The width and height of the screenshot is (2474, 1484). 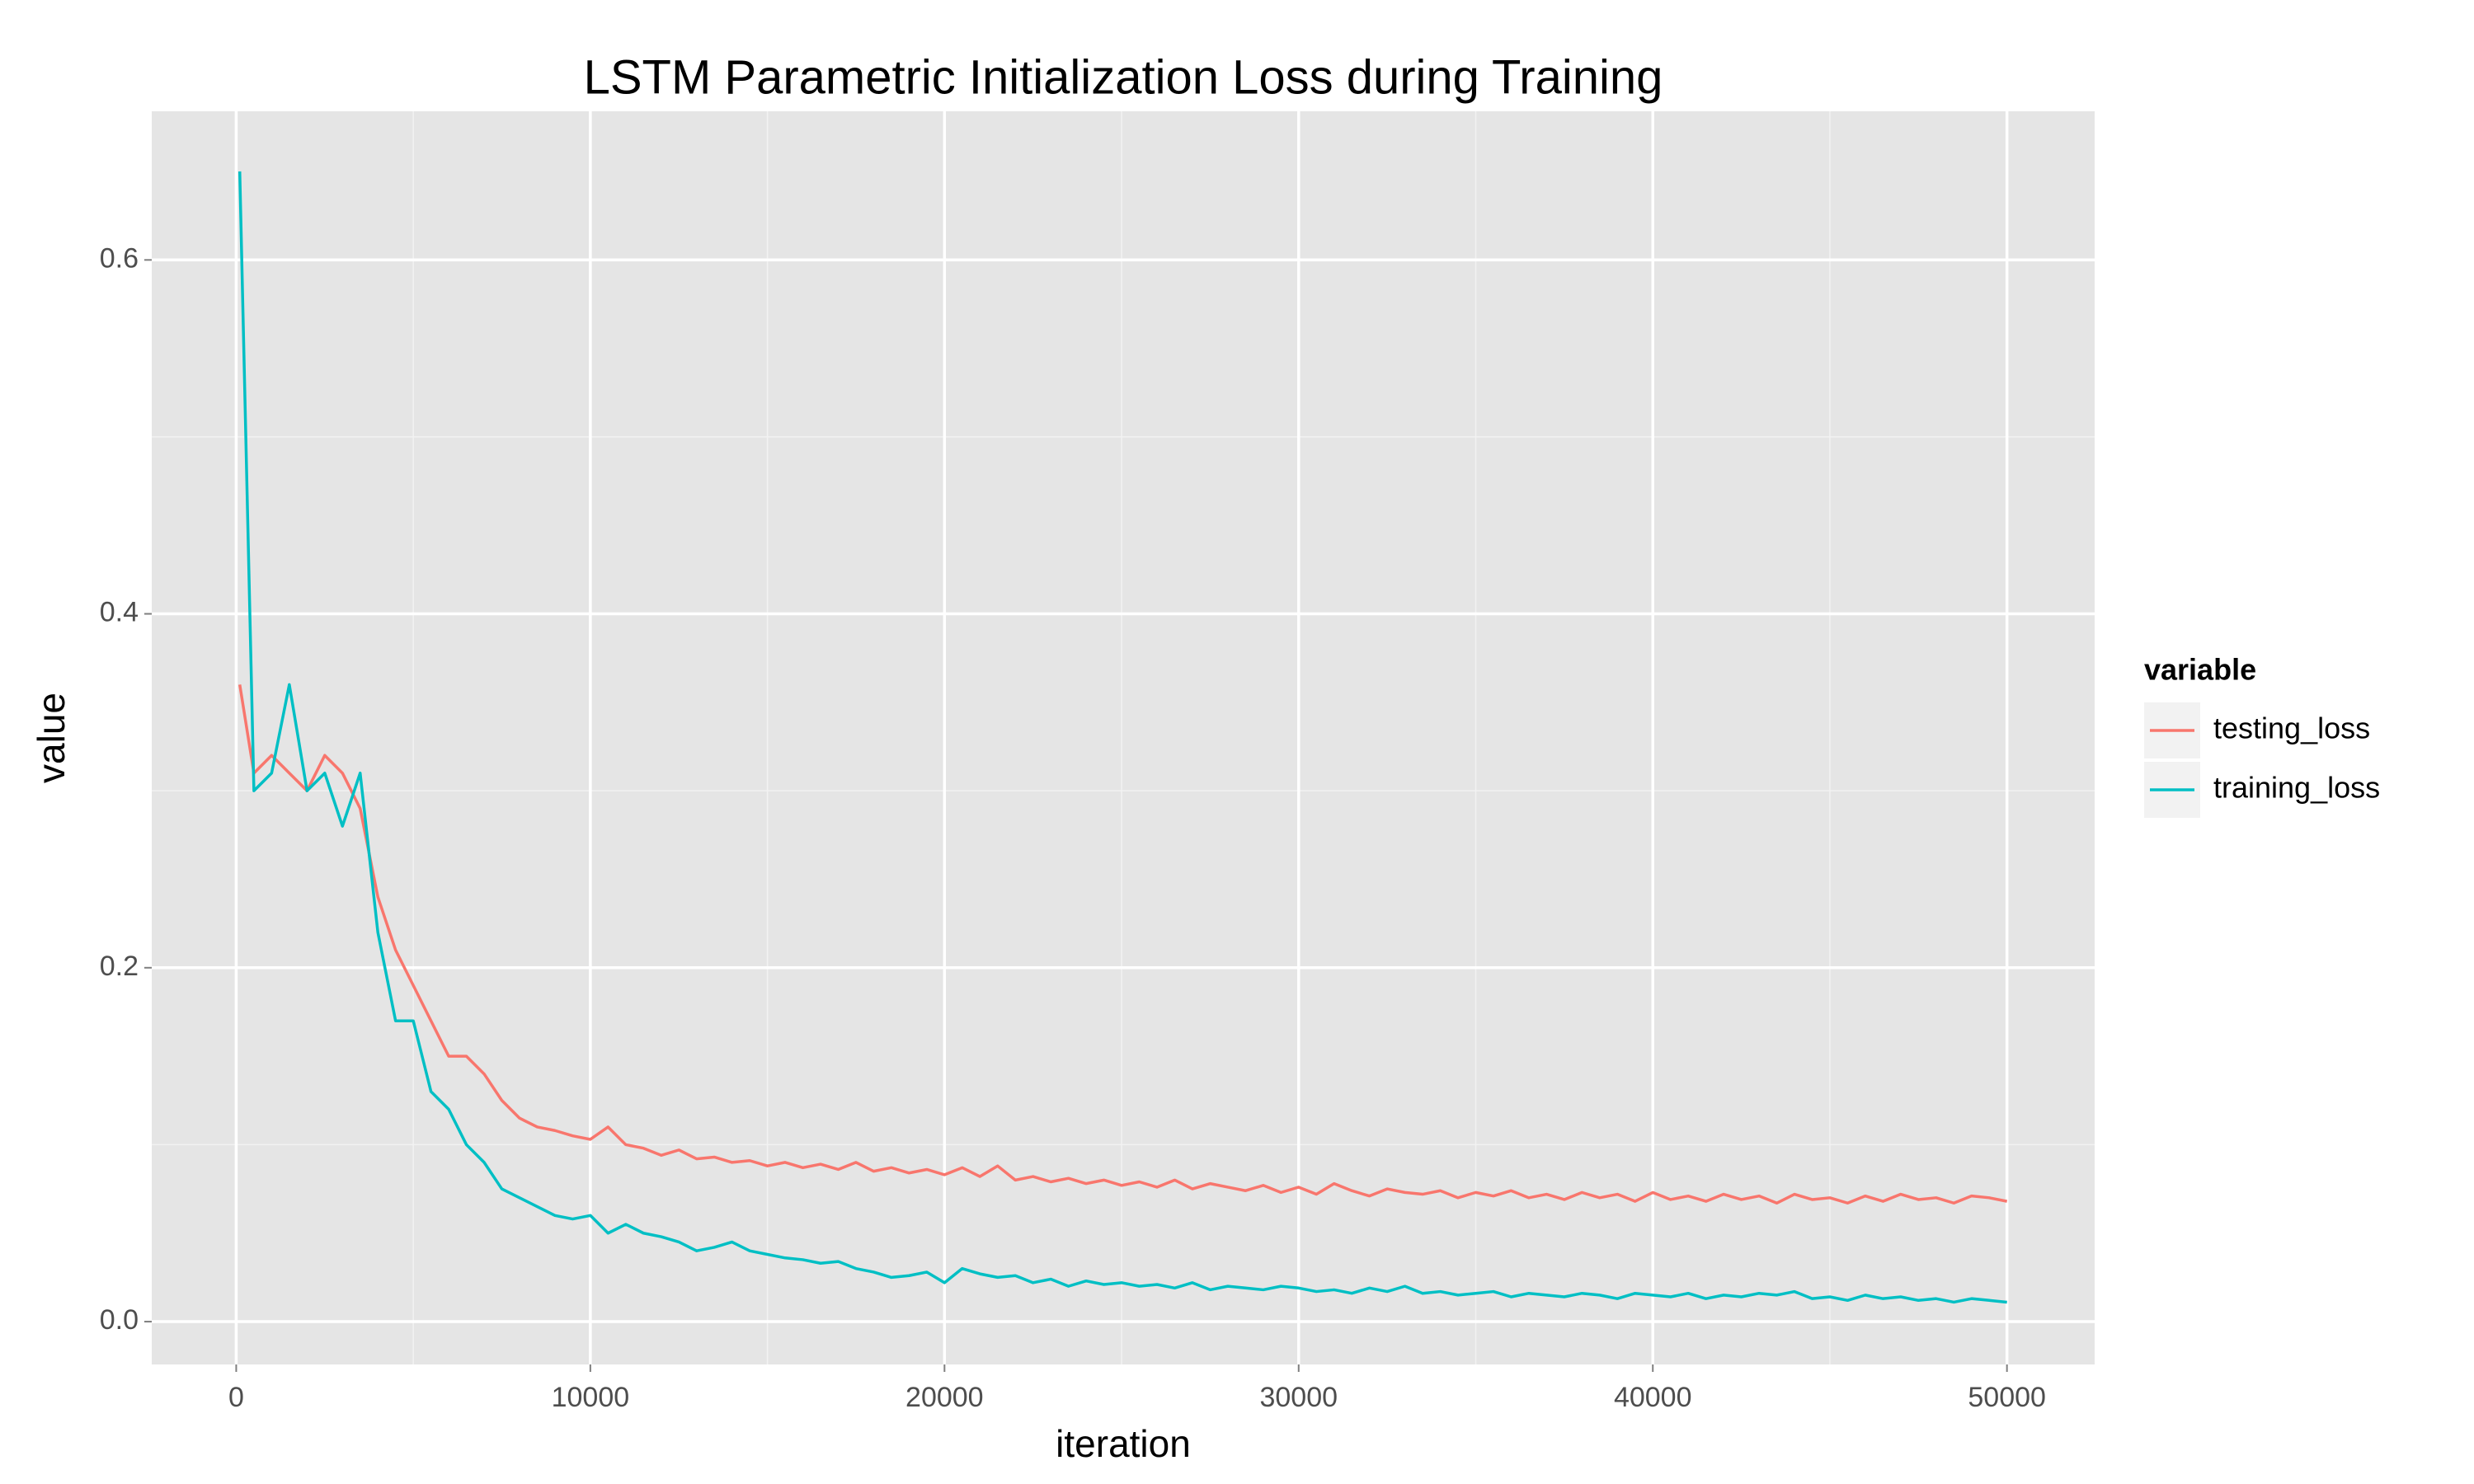 What do you see at coordinates (1298, 1397) in the screenshot?
I see `x-tick-label: 30000` at bounding box center [1298, 1397].